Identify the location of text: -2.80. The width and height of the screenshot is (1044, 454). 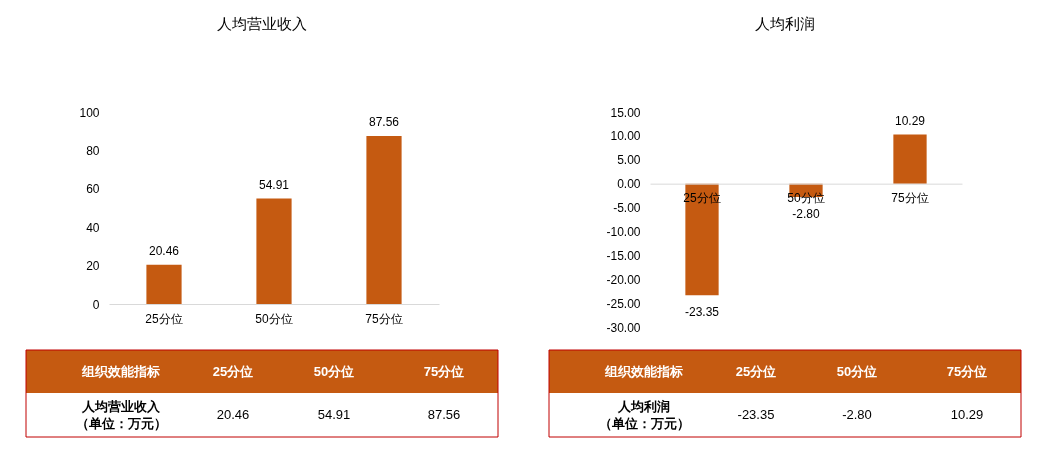
(857, 414).